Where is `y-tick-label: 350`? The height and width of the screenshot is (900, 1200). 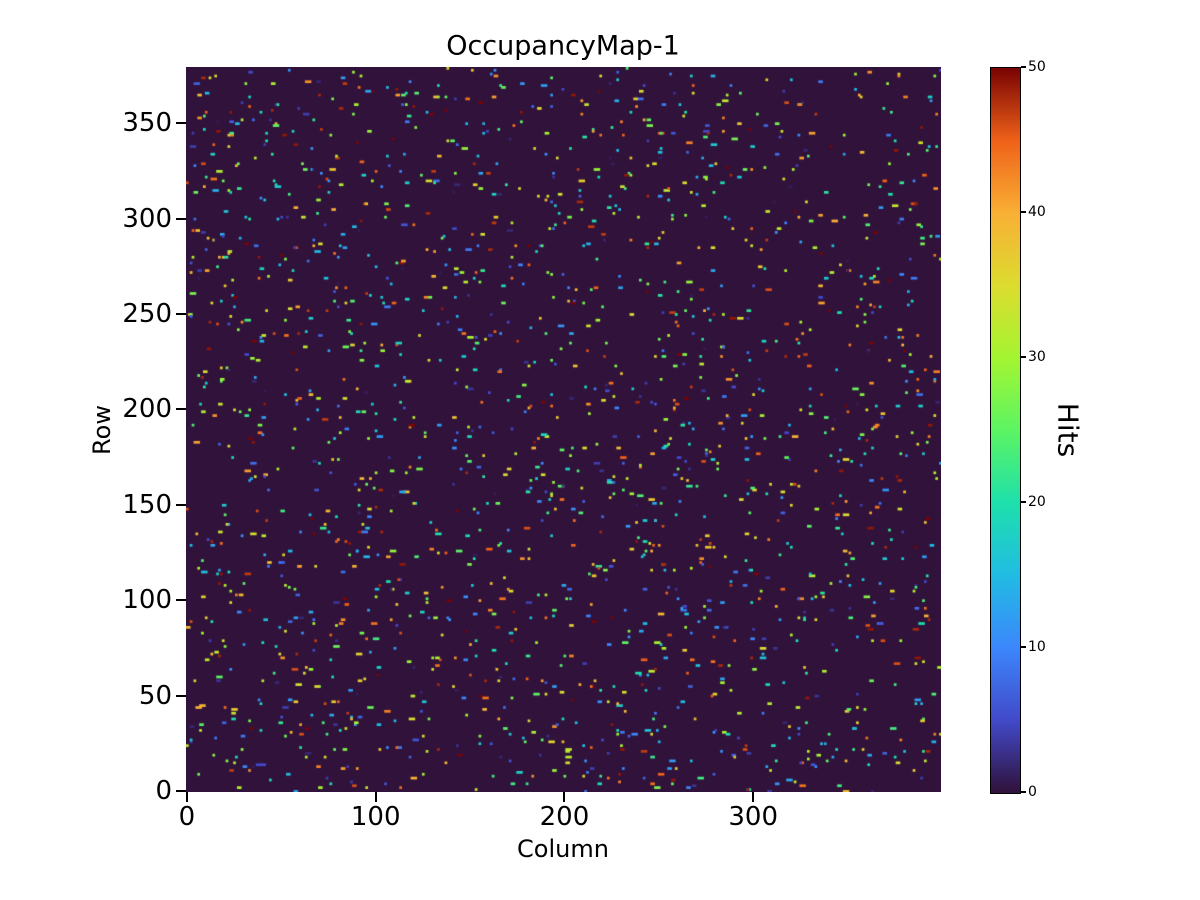 y-tick-label: 350 is located at coordinates (147, 123).